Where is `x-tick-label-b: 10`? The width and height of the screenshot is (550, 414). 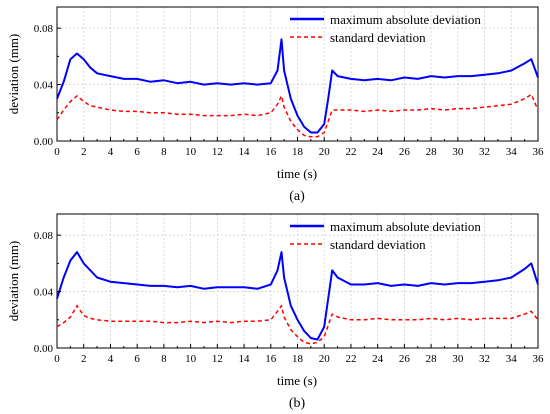
x-tick-label-b: 10 is located at coordinates (191, 359).